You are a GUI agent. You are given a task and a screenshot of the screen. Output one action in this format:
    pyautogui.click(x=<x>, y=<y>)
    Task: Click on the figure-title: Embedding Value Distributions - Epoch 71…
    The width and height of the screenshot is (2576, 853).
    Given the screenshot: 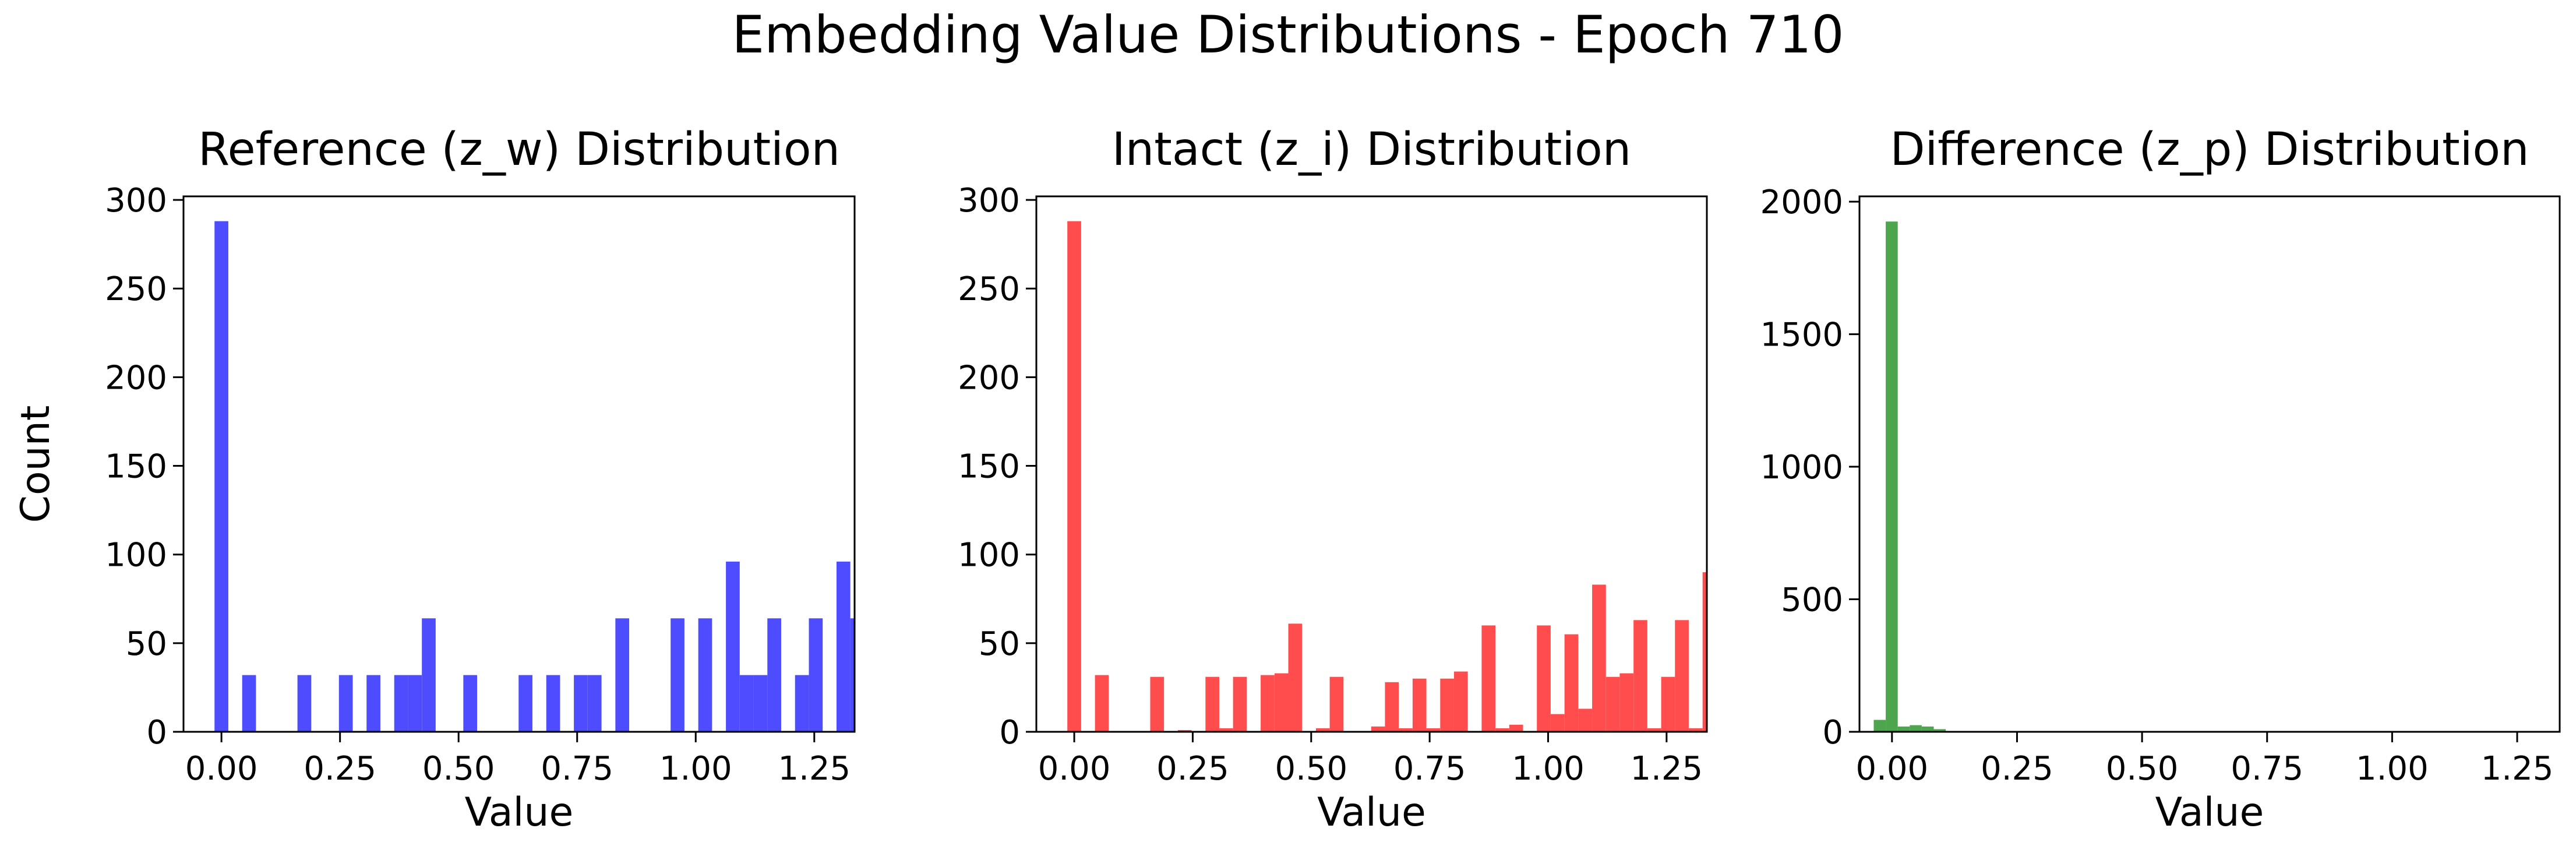 What is the action you would take?
    pyautogui.click(x=1288, y=35)
    